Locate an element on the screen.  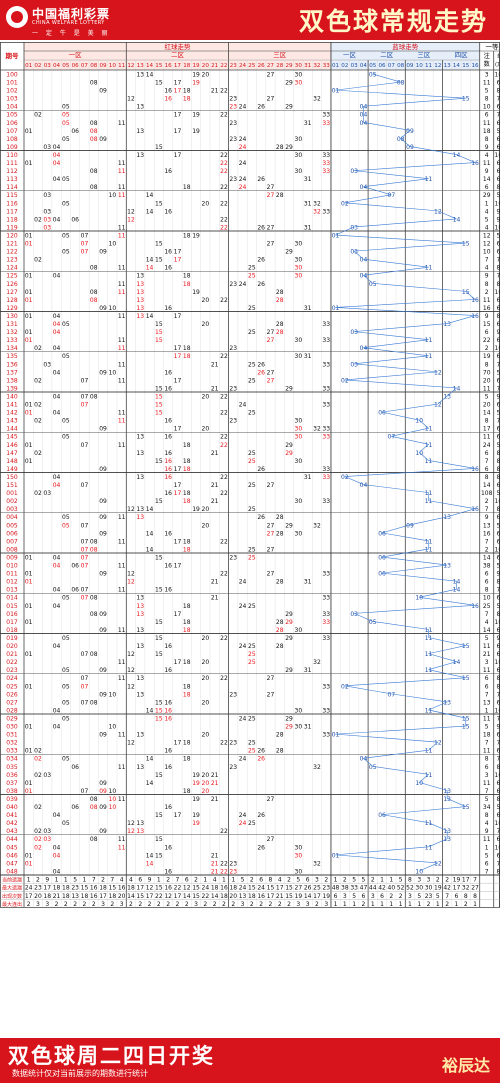
page-title: 双色球常规走势 is located at coordinates (393, 21).